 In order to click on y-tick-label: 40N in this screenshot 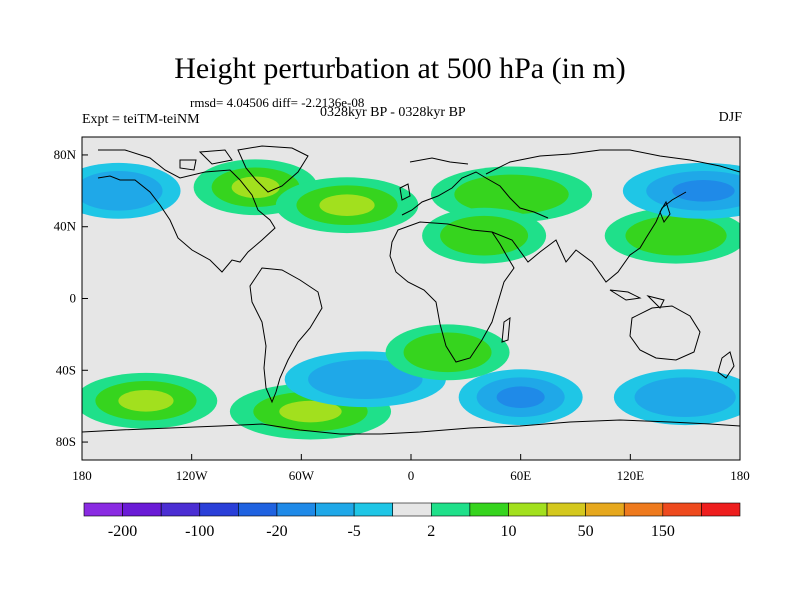, I will do `click(65, 226)`.